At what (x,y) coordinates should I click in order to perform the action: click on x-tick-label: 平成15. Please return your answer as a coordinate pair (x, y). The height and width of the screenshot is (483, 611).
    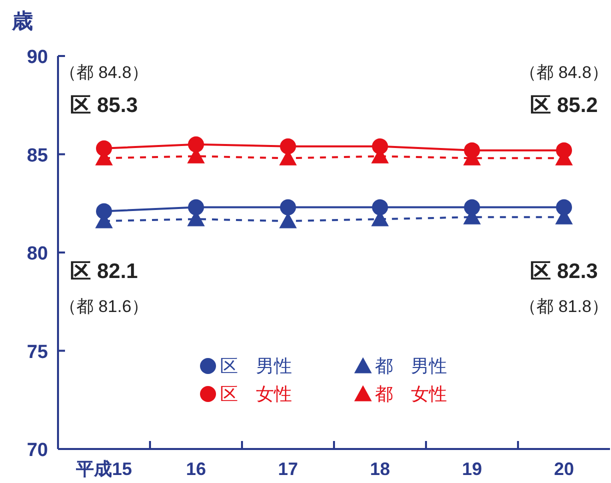
    Looking at the image, I should click on (103, 469).